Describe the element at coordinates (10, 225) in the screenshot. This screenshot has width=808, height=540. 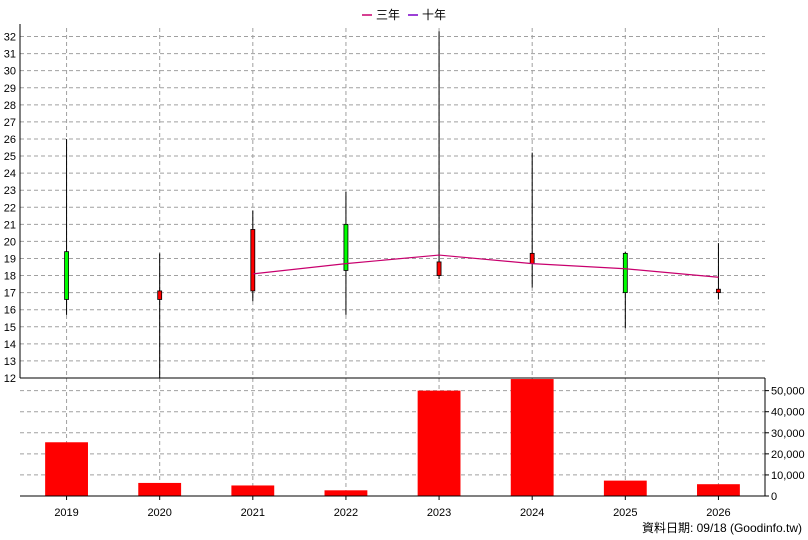
I see `price-tick-label: 21` at that location.